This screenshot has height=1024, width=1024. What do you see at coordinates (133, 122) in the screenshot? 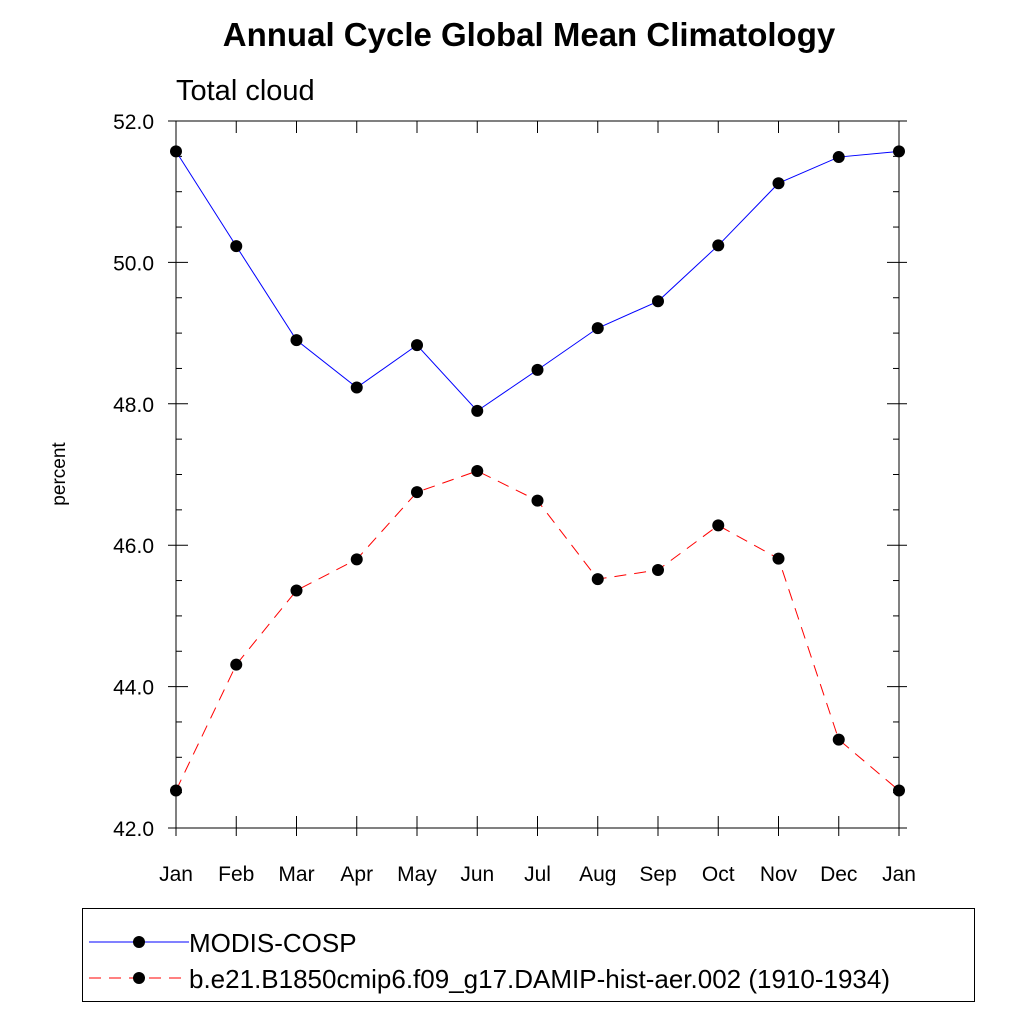
I see `y-tick-label: 52.0` at bounding box center [133, 122].